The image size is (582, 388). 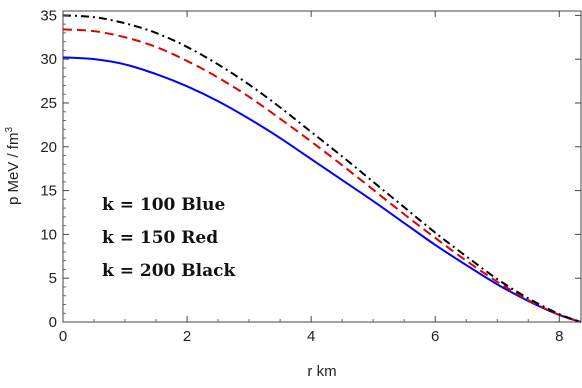 What do you see at coordinates (48, 59) in the screenshot?
I see `y-tick-label: 30` at bounding box center [48, 59].